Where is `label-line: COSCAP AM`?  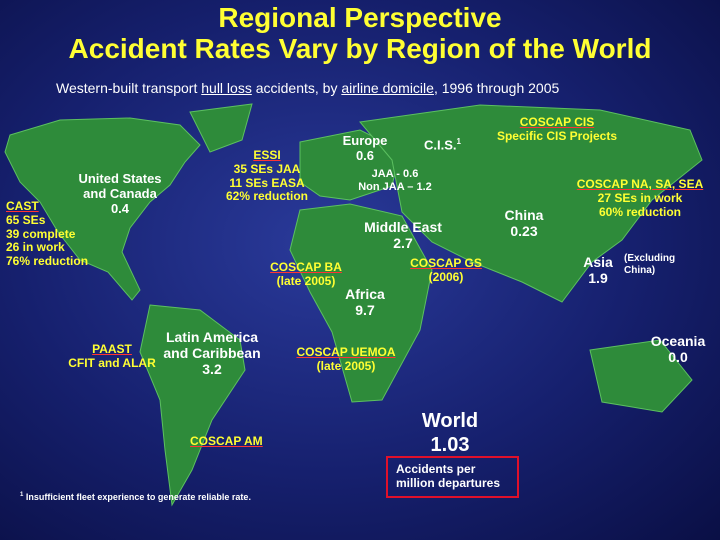 label-line: COSCAP AM is located at coordinates (226, 441).